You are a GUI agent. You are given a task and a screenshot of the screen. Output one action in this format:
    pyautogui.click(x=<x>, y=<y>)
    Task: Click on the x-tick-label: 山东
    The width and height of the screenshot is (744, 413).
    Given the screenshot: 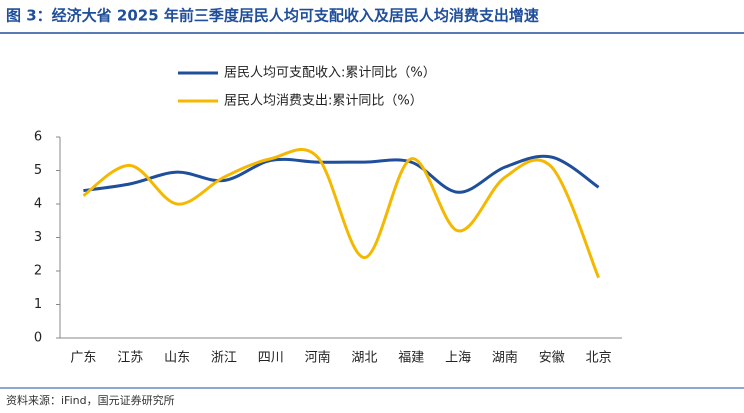 What is the action you would take?
    pyautogui.click(x=177, y=358)
    